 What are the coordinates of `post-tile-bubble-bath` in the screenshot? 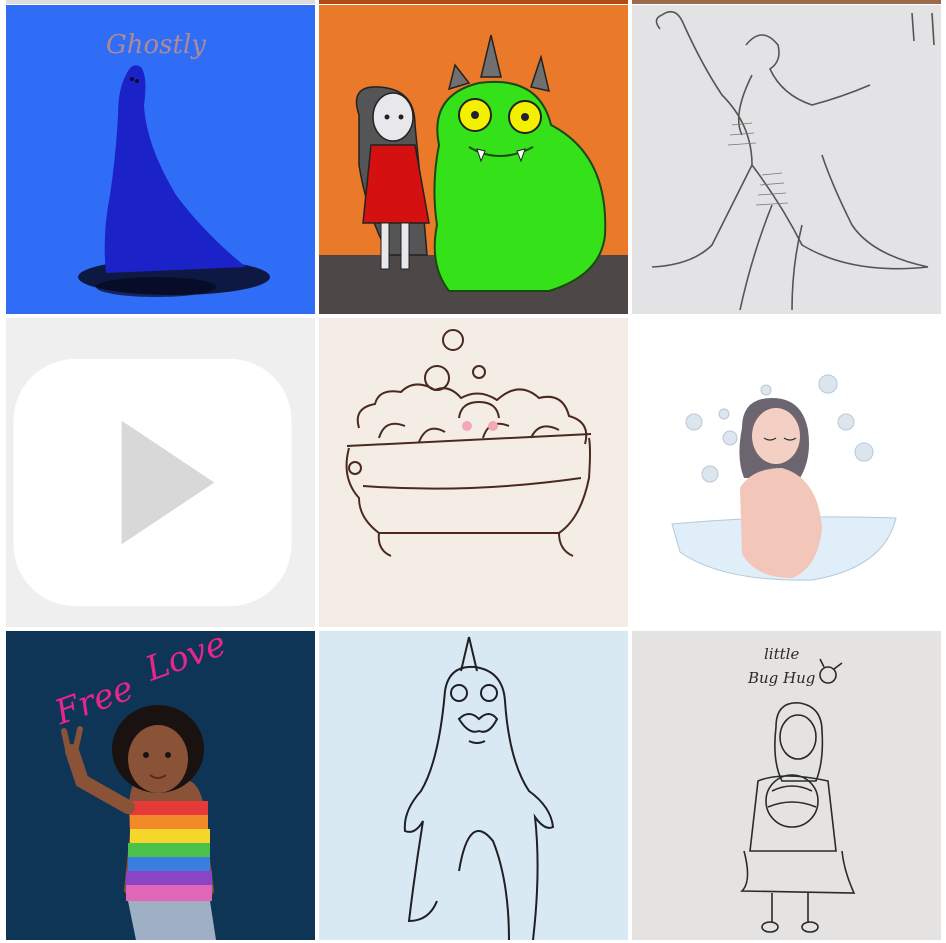 It's located at (473, 472).